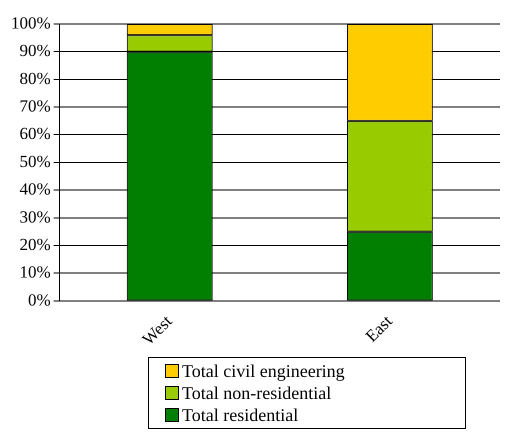 This screenshot has width=508, height=437. Describe the element at coordinates (35, 189) in the screenshot. I see `y-tick-label: 40%` at that location.